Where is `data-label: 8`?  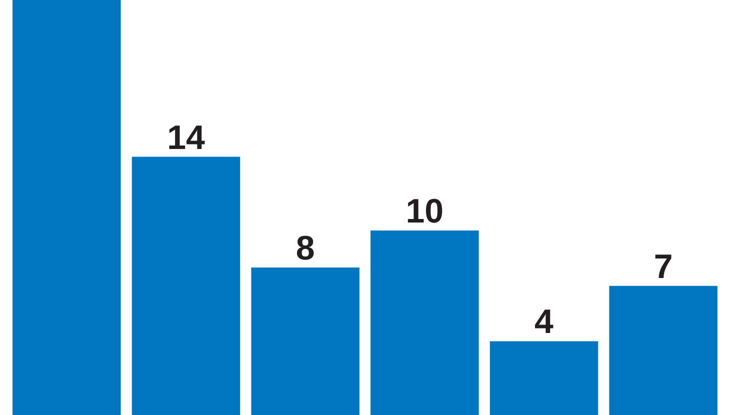
data-label: 8 is located at coordinates (305, 248).